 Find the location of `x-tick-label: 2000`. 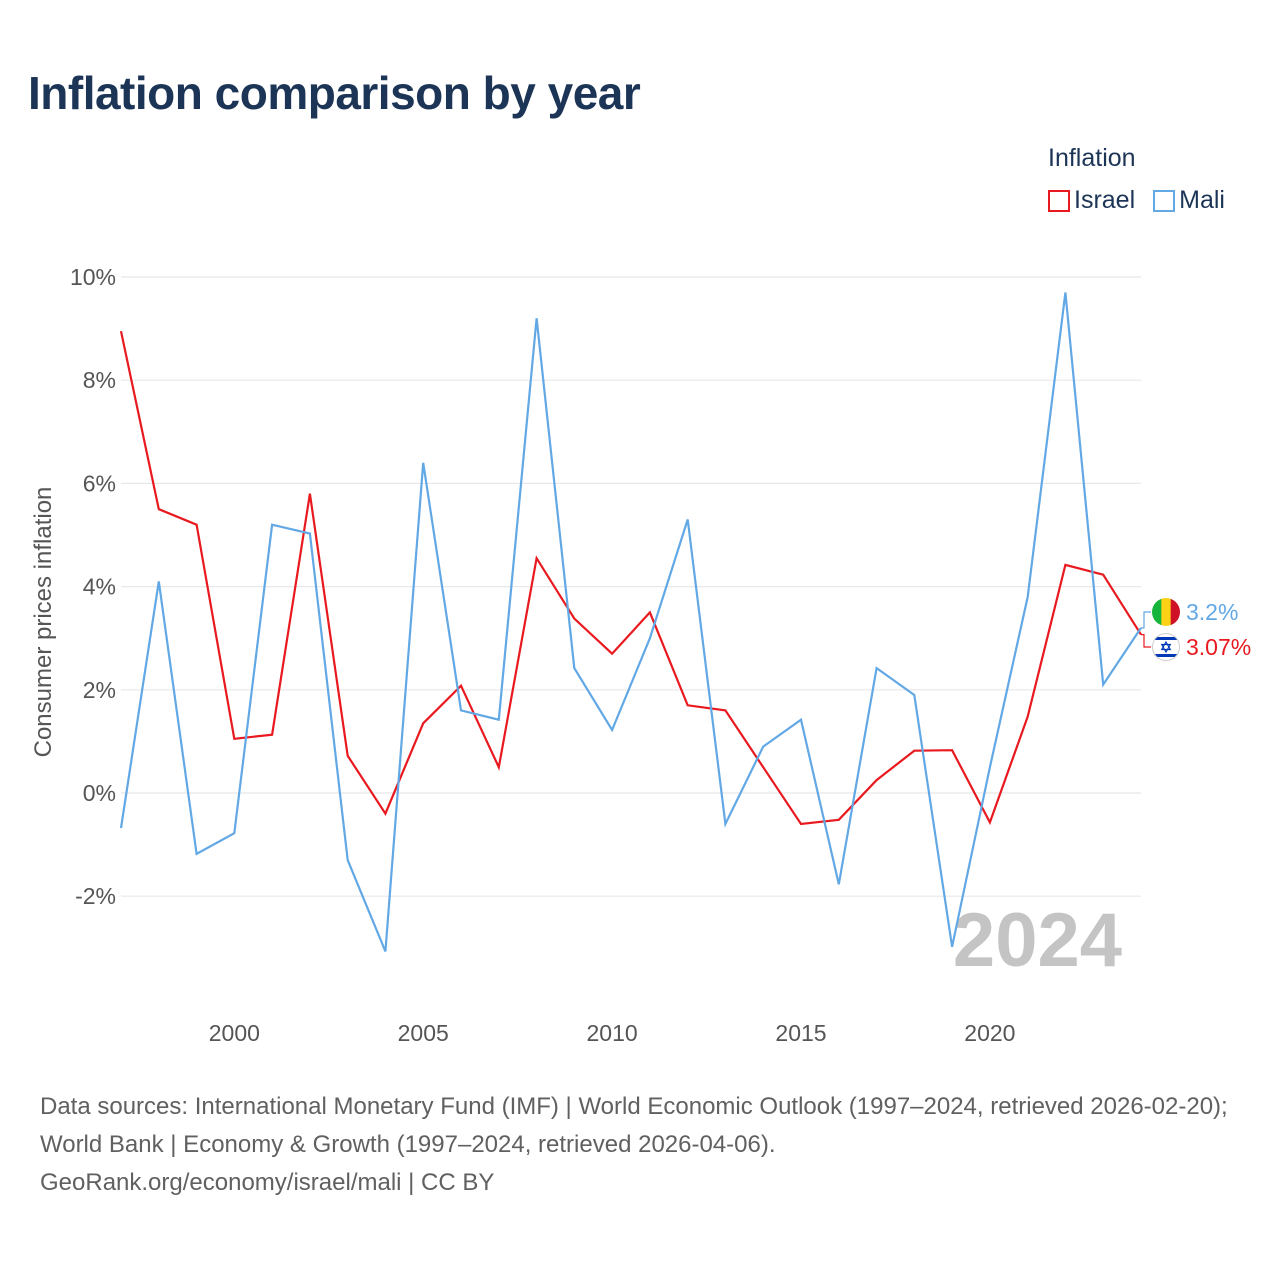

x-tick-label: 2000 is located at coordinates (234, 1033).